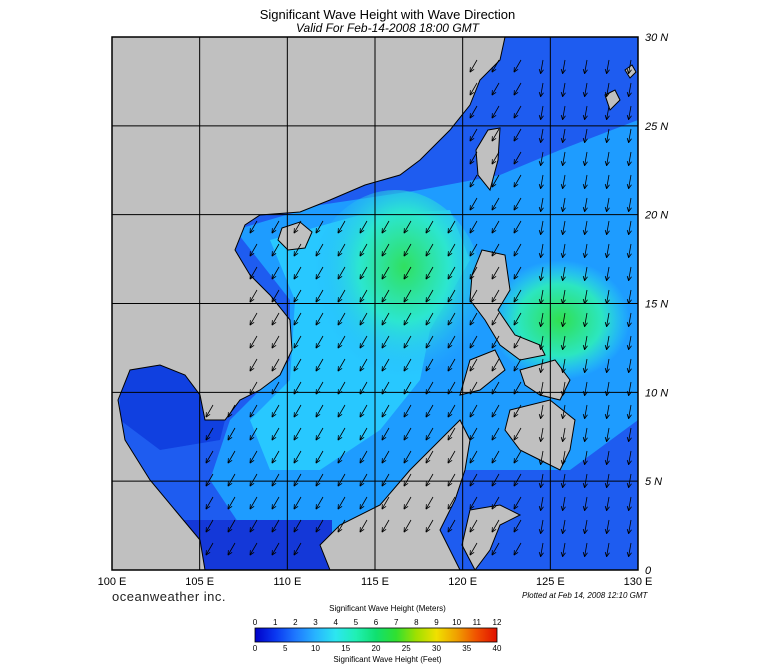 The height and width of the screenshot is (665, 775). What do you see at coordinates (638, 582) in the screenshot?
I see `lon-label: 130 E` at bounding box center [638, 582].